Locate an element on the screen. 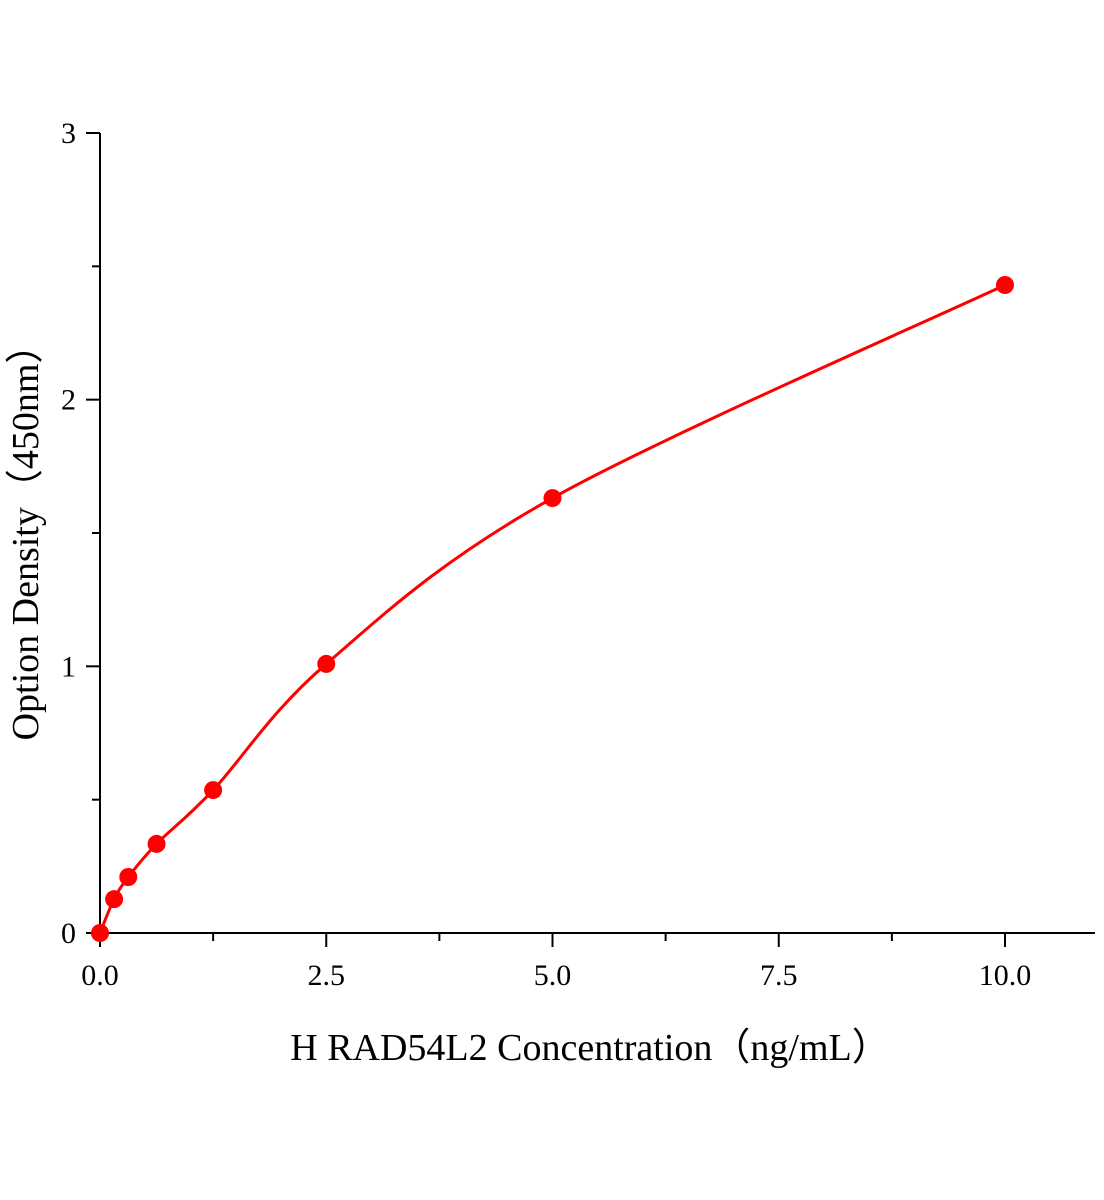  y-tick-label: 3 is located at coordinates (68, 133).